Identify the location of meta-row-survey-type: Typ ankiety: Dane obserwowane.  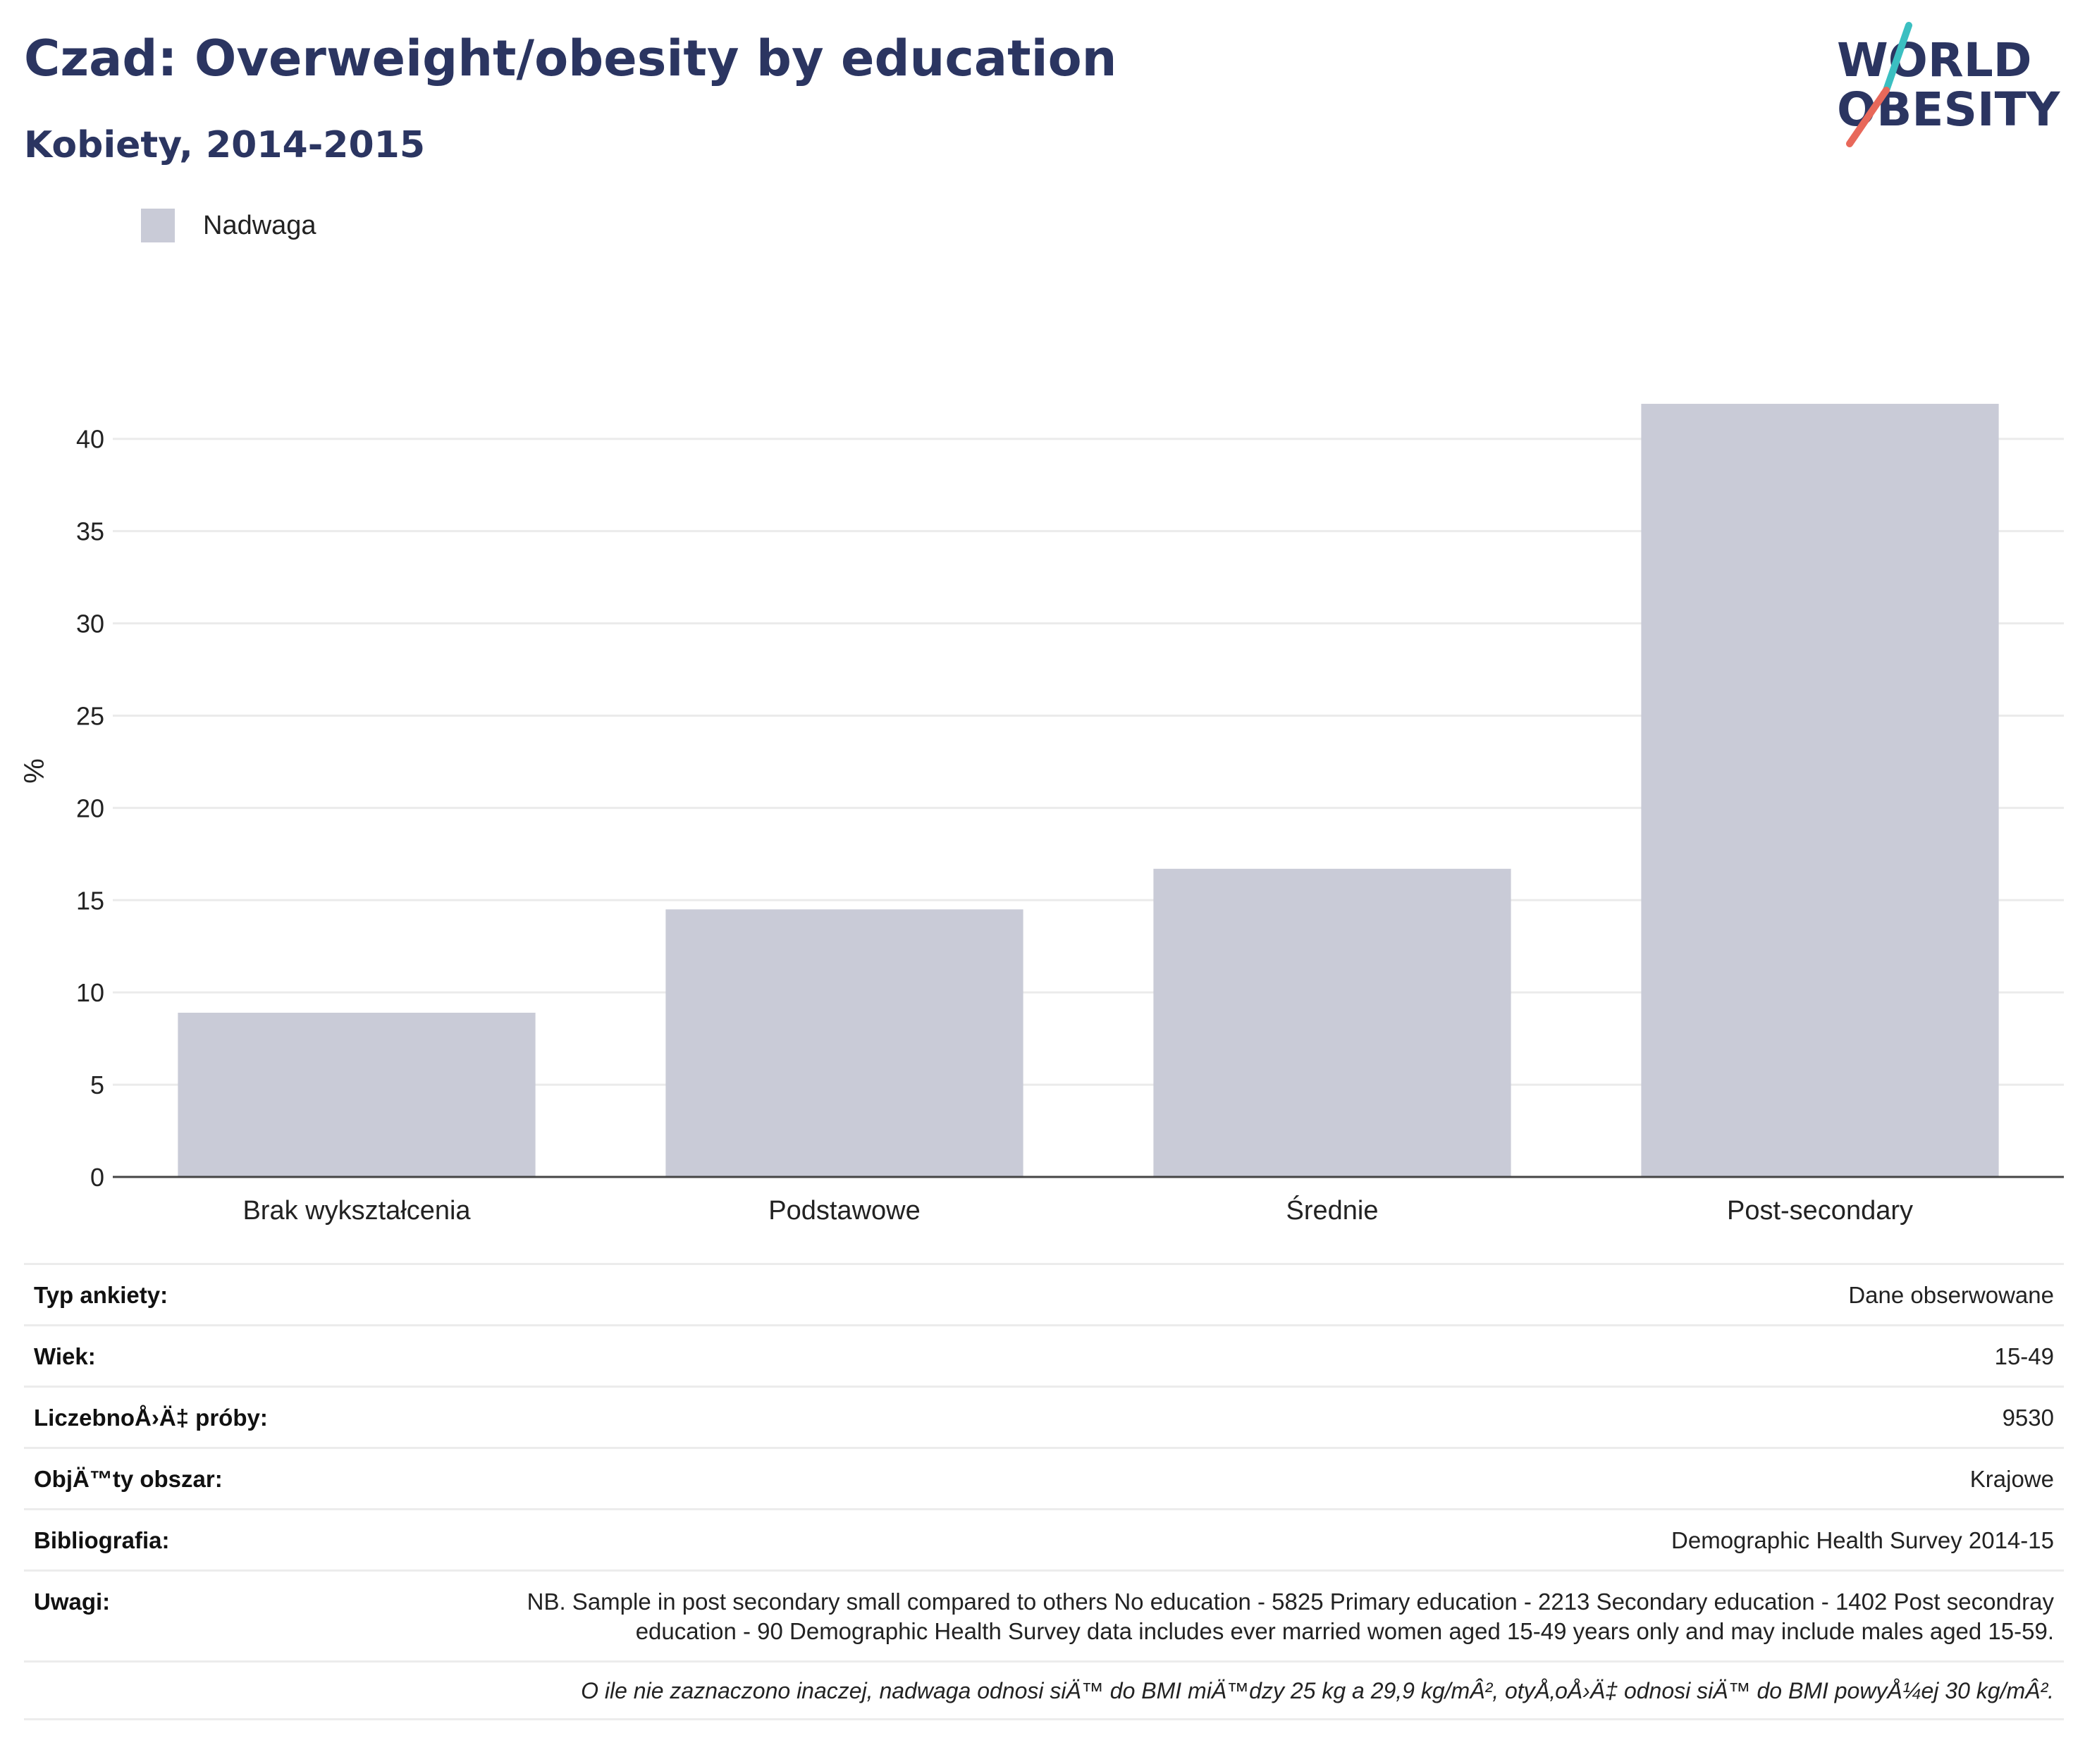
(1044, 1293).